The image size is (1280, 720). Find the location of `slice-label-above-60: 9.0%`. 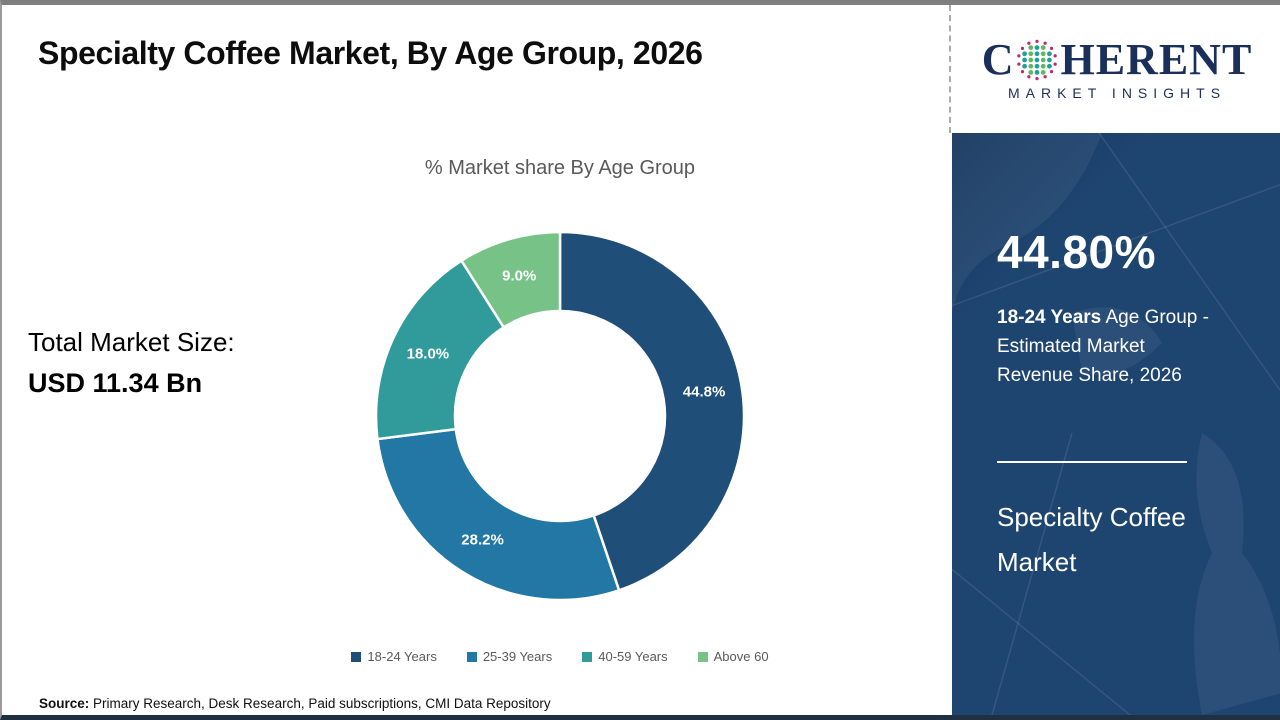

slice-label-above-60: 9.0% is located at coordinates (519, 276).